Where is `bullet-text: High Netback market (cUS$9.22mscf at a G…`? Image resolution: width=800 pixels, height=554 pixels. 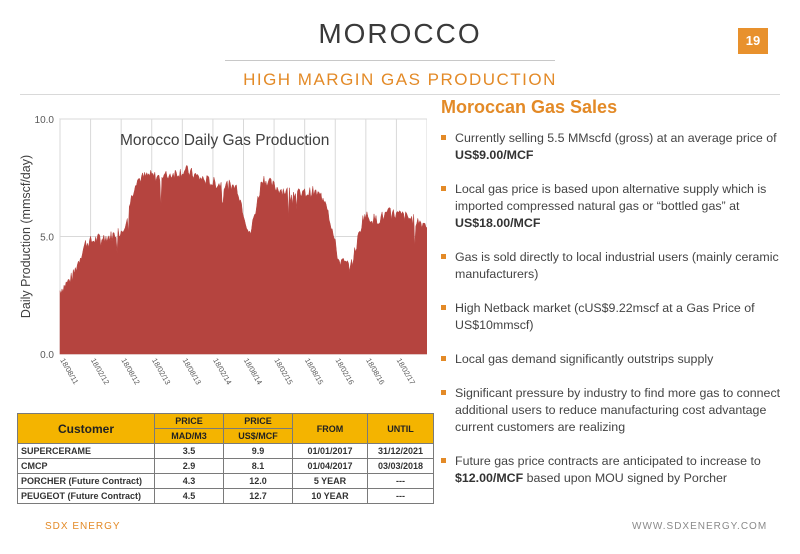 bullet-text: High Netback market (cUS$9.22mscf at a G… is located at coordinates (605, 316).